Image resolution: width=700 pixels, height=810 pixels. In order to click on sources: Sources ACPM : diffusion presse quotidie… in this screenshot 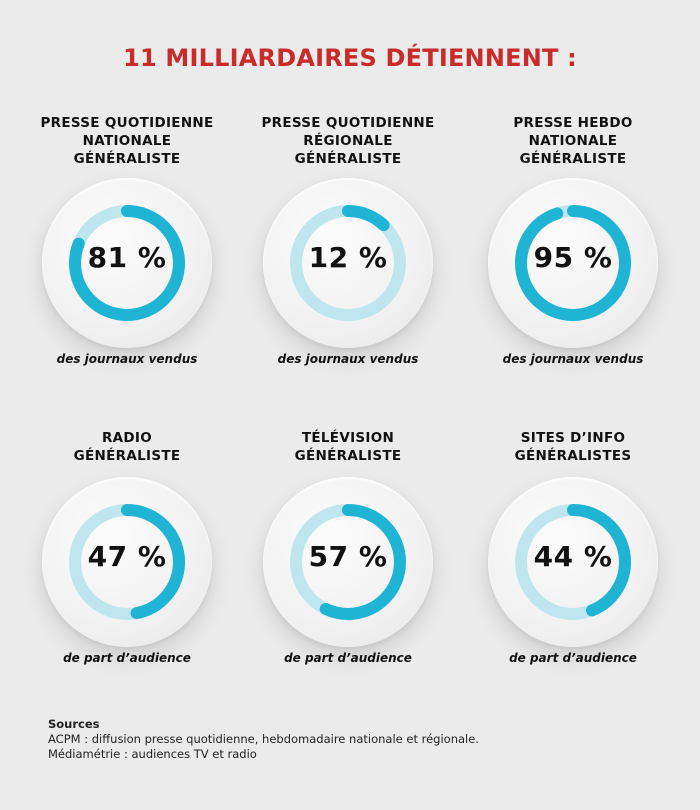, I will do `click(263, 739)`.